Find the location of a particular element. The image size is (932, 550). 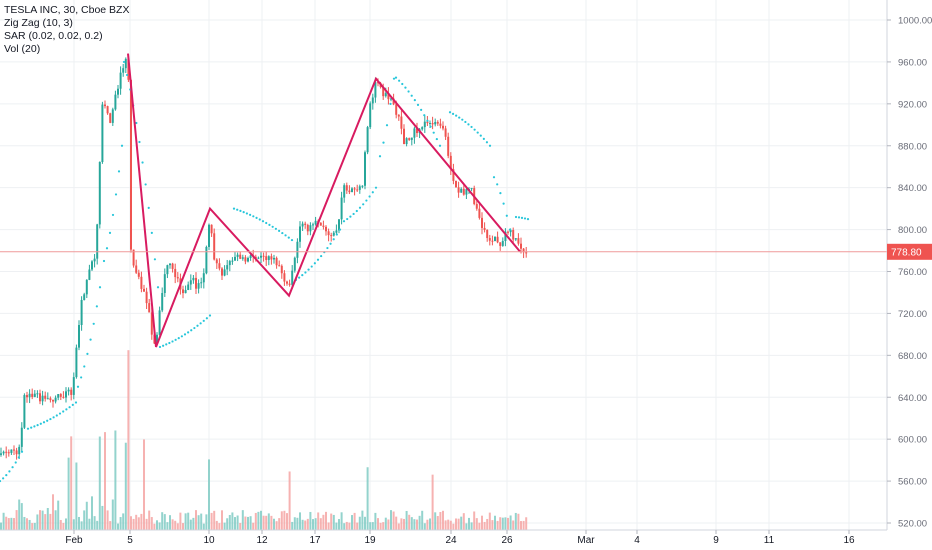

last-price-label: 778.80 is located at coordinates (906, 252).